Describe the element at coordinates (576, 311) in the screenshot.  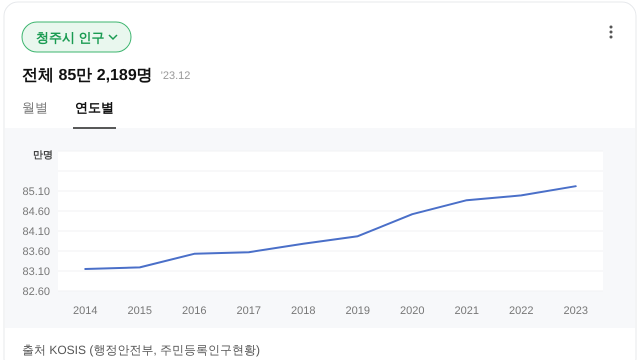
I see `x-tick-label: 2023` at that location.